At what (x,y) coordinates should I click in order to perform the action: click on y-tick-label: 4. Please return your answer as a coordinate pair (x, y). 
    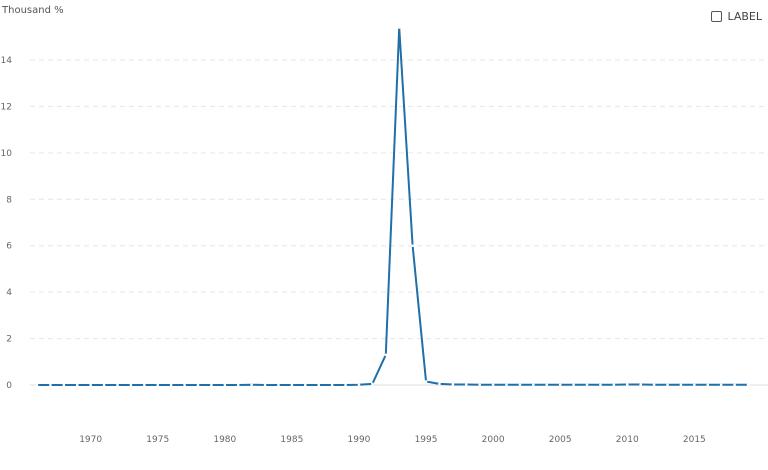
    Looking at the image, I should click on (9, 293).